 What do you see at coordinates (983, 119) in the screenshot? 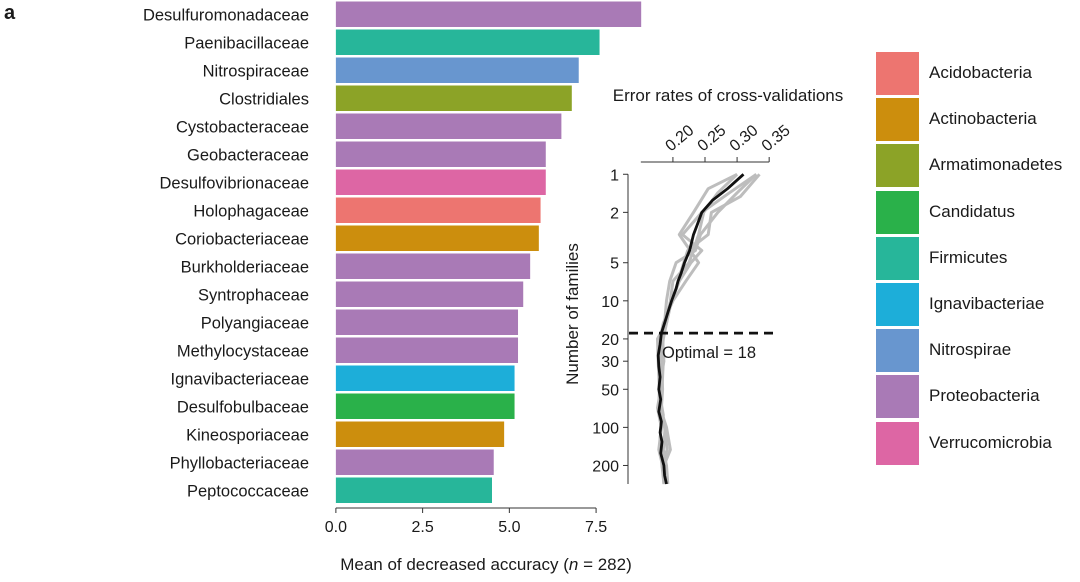
I see `legend-label: Actinobacteria` at bounding box center [983, 119].